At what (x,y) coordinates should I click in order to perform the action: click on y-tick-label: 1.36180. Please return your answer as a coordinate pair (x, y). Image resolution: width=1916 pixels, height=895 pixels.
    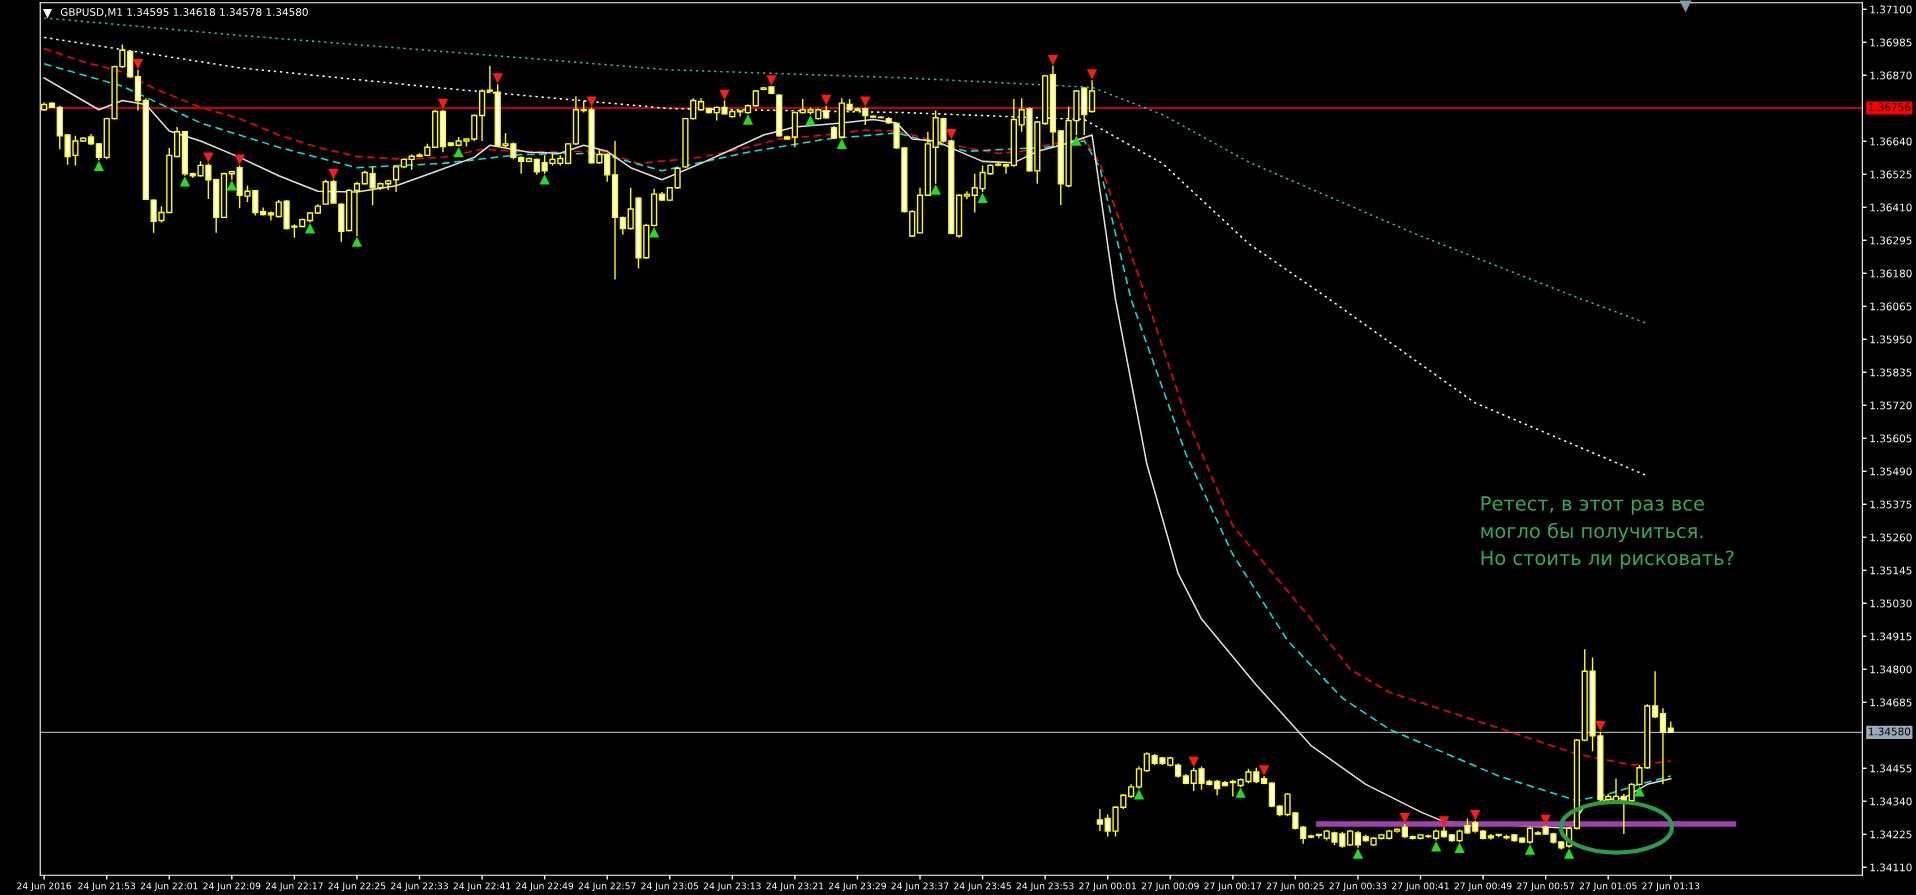
    Looking at the image, I should click on (1891, 273).